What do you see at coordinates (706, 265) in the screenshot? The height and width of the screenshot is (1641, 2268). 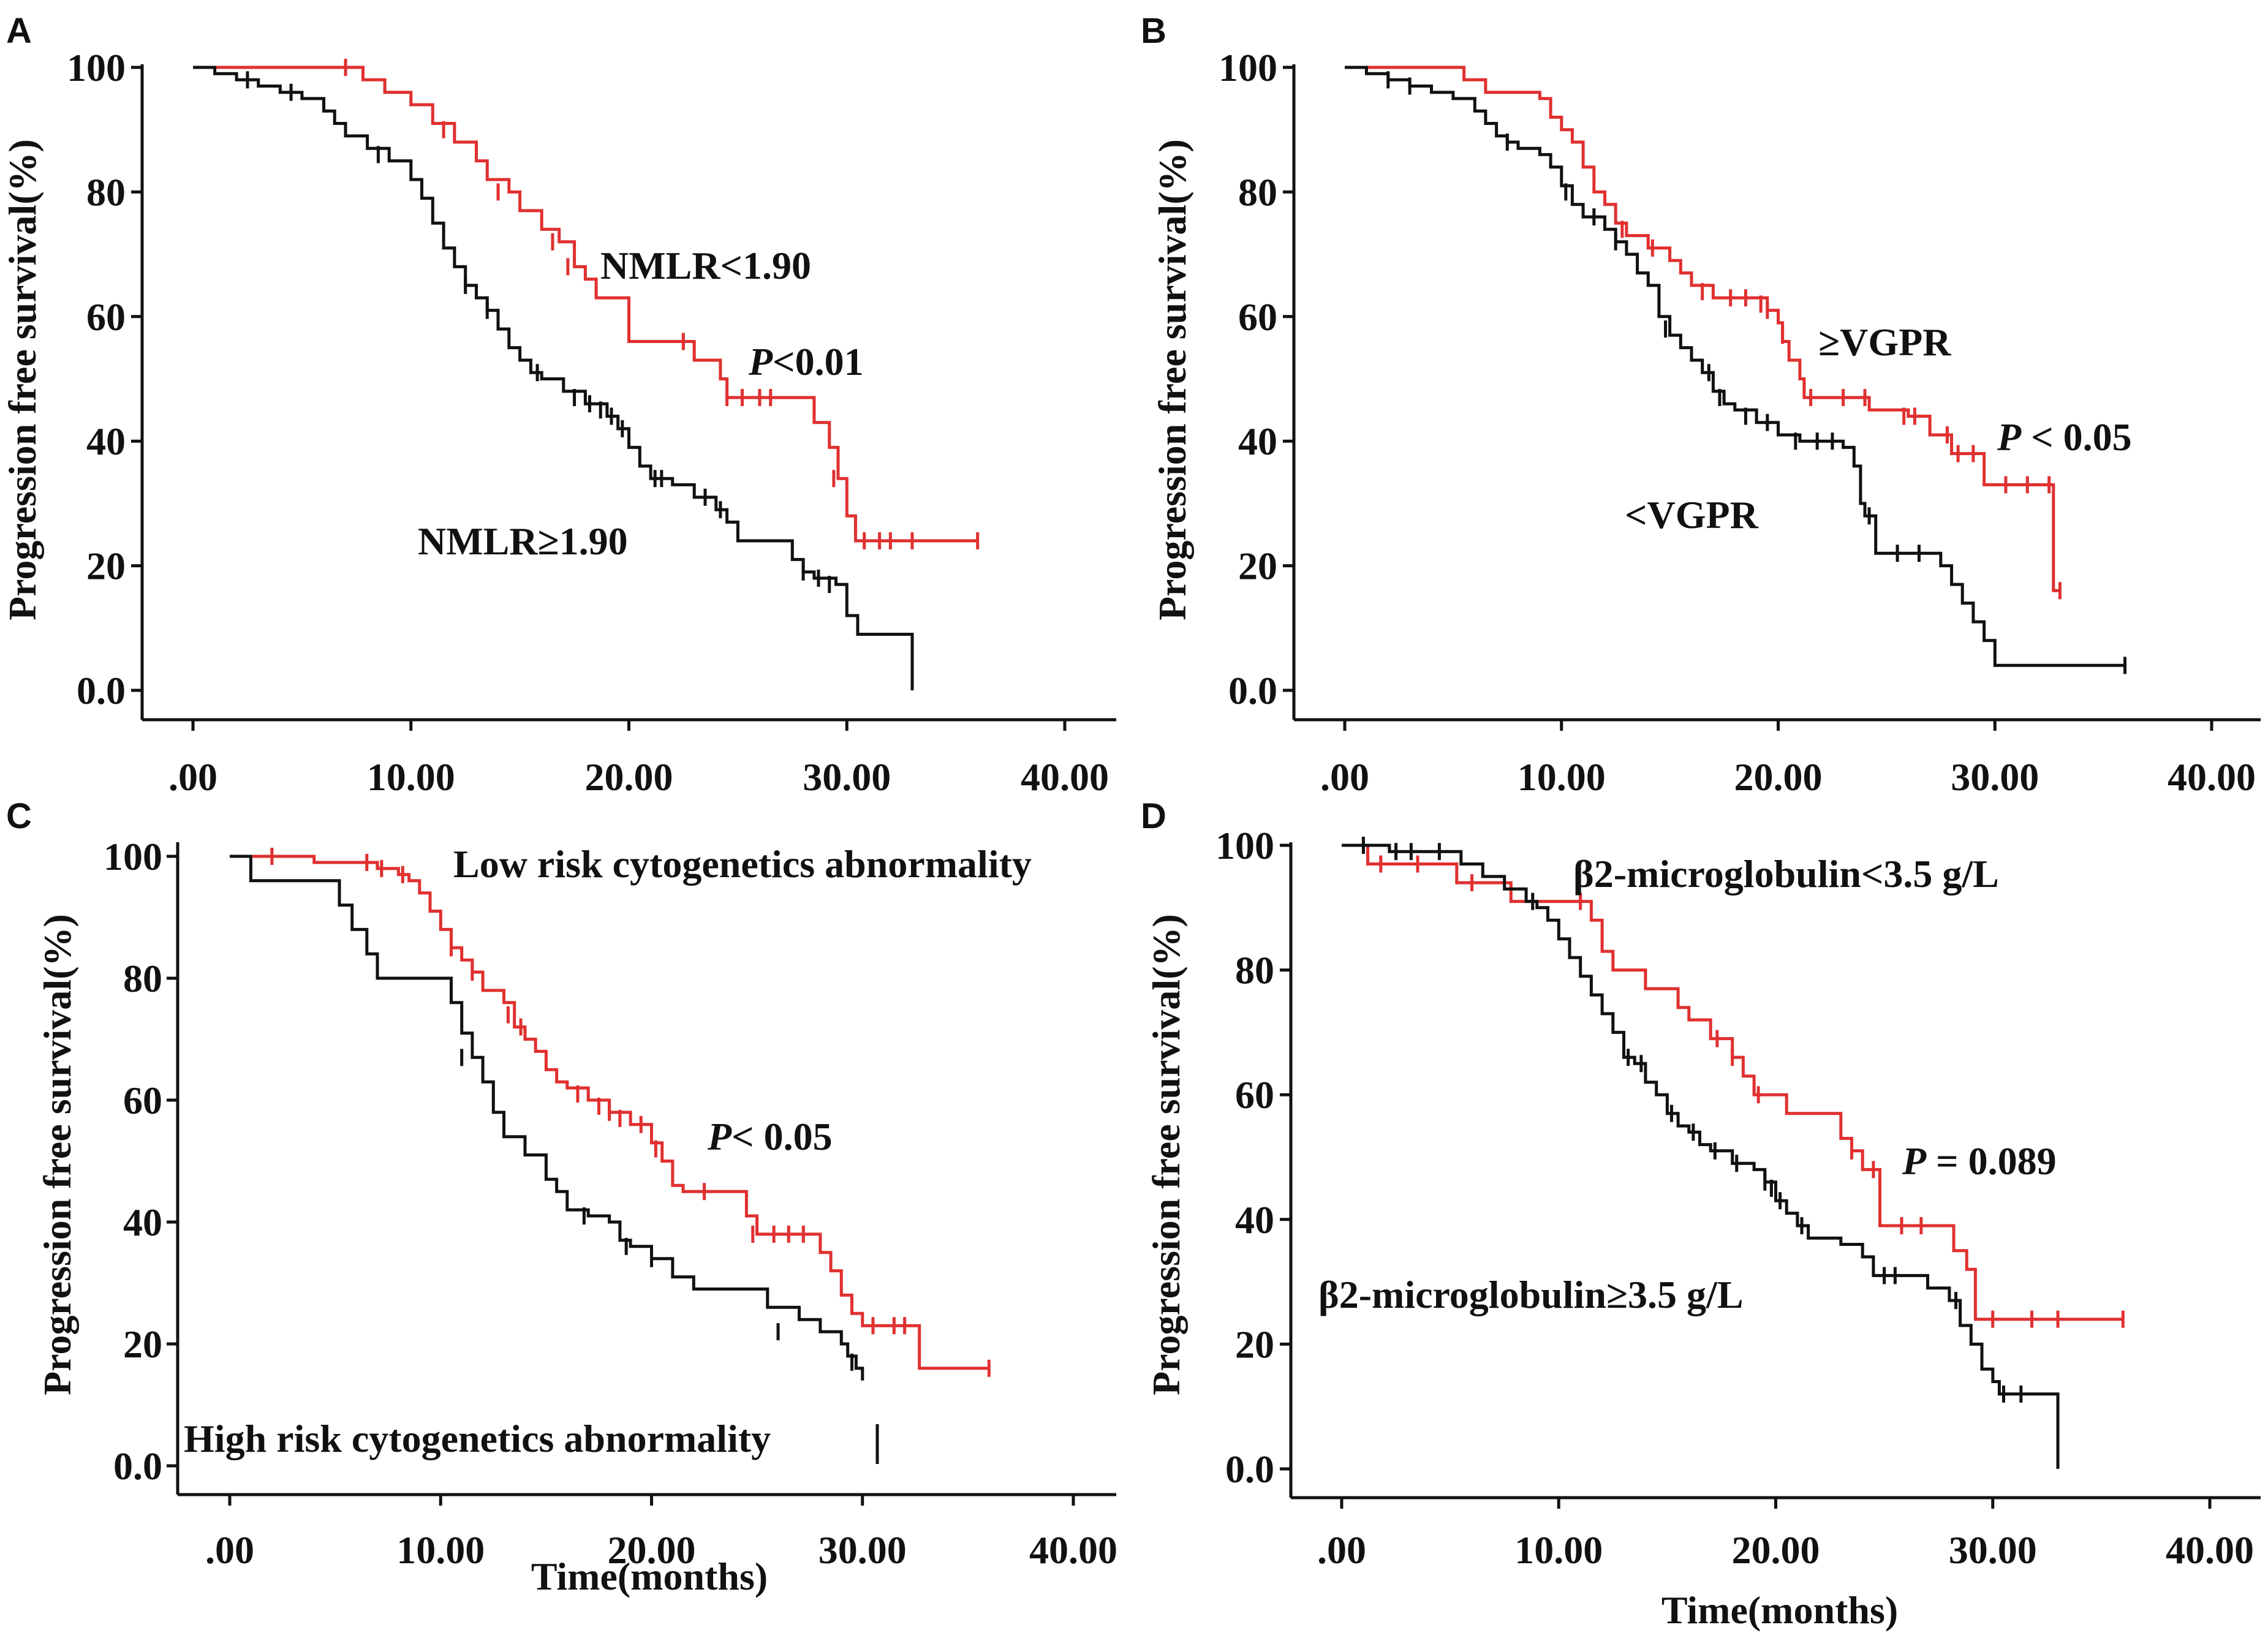 I see `annotation-red-group-a: NMLR<1.90` at bounding box center [706, 265].